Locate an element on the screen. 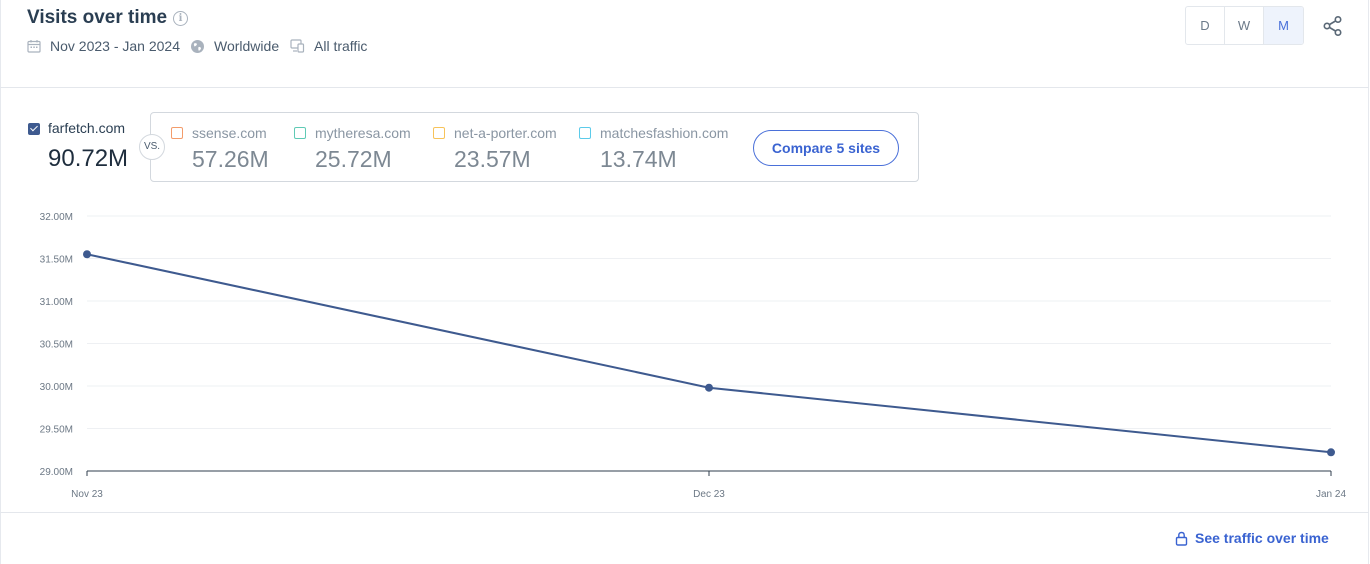  globe-icon is located at coordinates (197, 46).